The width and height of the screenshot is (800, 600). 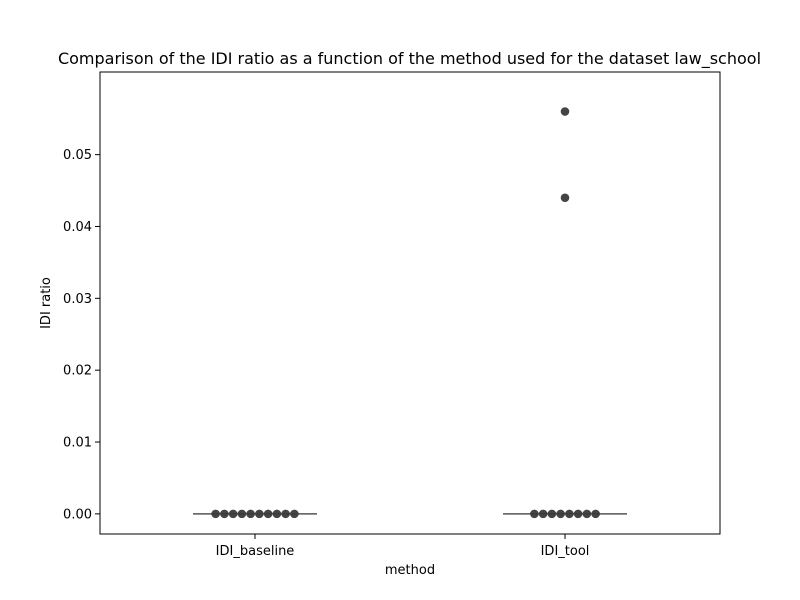 What do you see at coordinates (565, 551) in the screenshot?
I see `x-tick-label: IDI_tool` at bounding box center [565, 551].